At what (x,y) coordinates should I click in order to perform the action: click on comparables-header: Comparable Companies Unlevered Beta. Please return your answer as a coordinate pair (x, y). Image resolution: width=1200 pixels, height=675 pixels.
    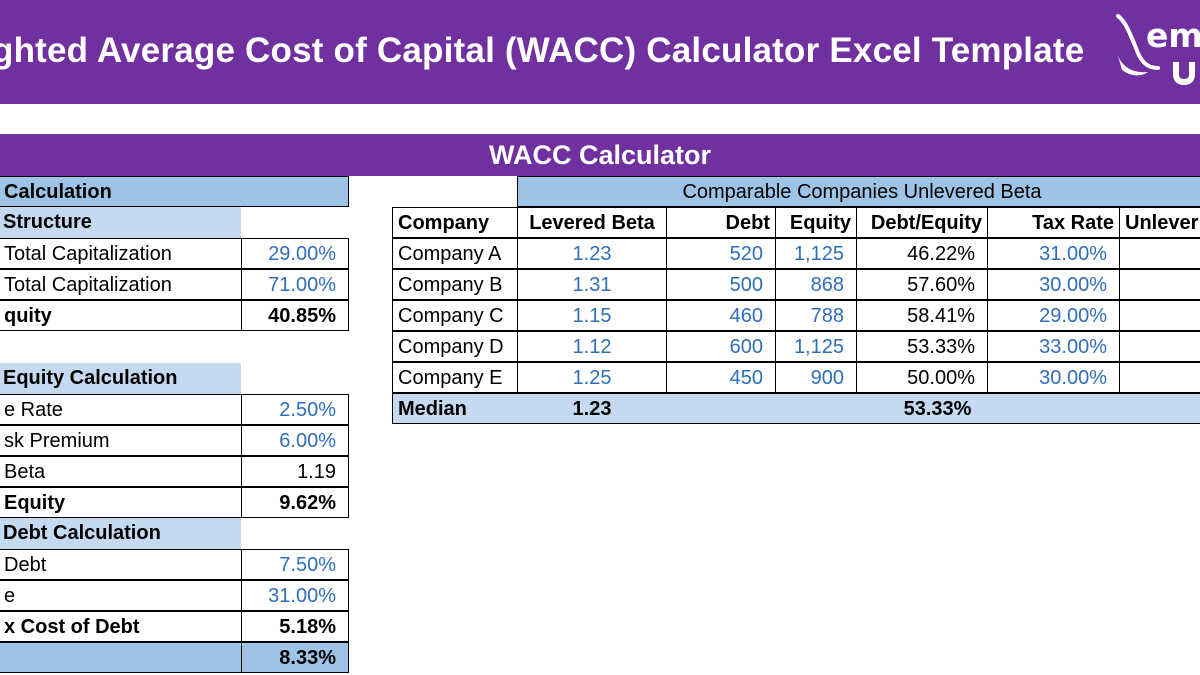
    Looking at the image, I should click on (858, 191).